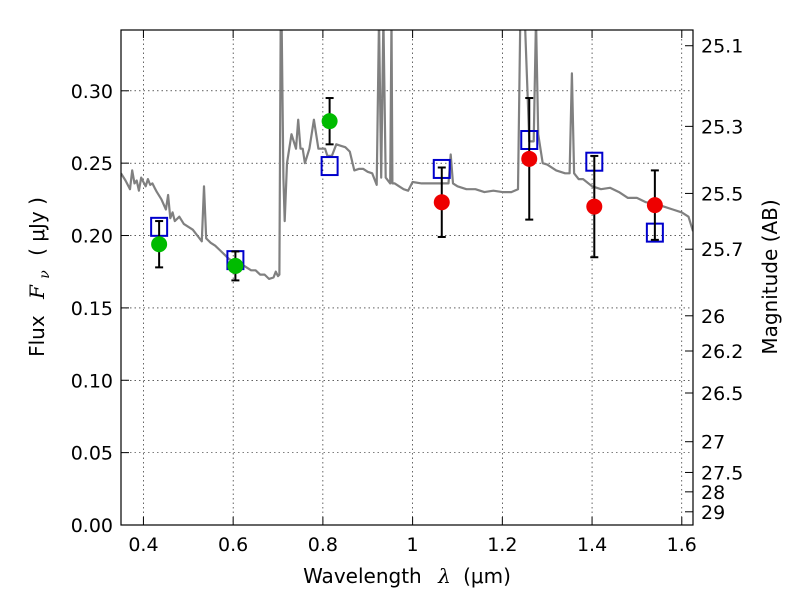  Describe the element at coordinates (37, 226) in the screenshot. I see `y-axis-label-unit: ( μJy )` at that location.